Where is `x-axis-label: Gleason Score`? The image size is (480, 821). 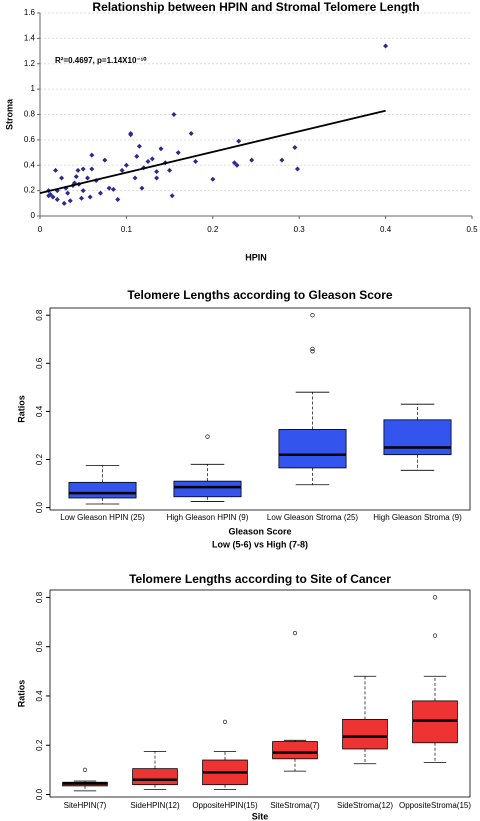 x-axis-label: Gleason Score is located at coordinates (259, 531).